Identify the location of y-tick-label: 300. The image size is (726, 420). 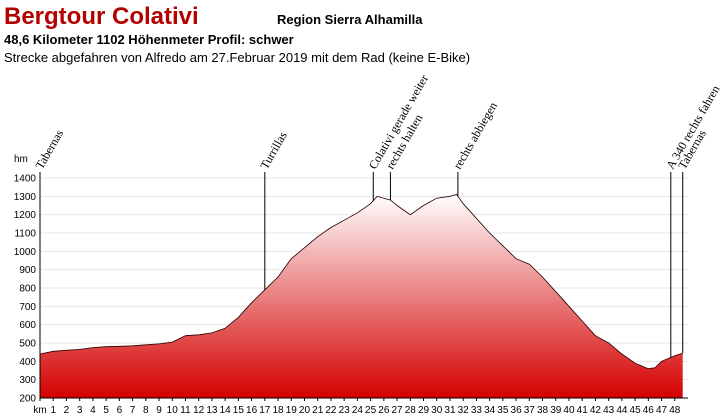
(27, 380).